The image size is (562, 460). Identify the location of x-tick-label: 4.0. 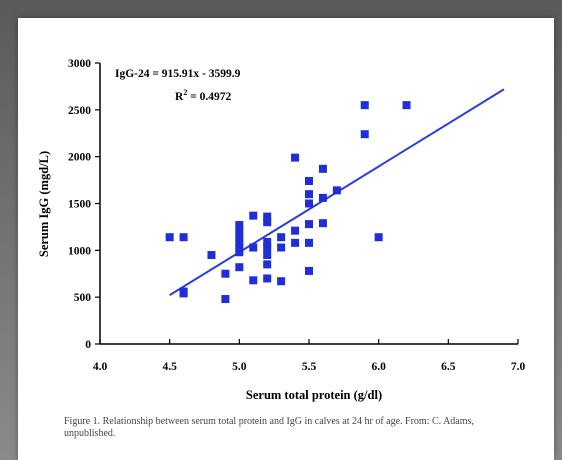
(100, 367).